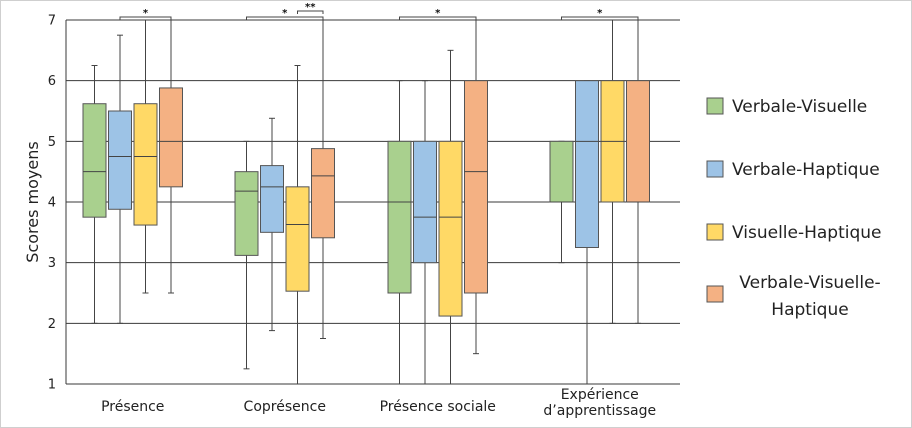 Image resolution: width=912 pixels, height=428 pixels. Describe the element at coordinates (809, 310) in the screenshot. I see `legend-label: Haptique` at that location.